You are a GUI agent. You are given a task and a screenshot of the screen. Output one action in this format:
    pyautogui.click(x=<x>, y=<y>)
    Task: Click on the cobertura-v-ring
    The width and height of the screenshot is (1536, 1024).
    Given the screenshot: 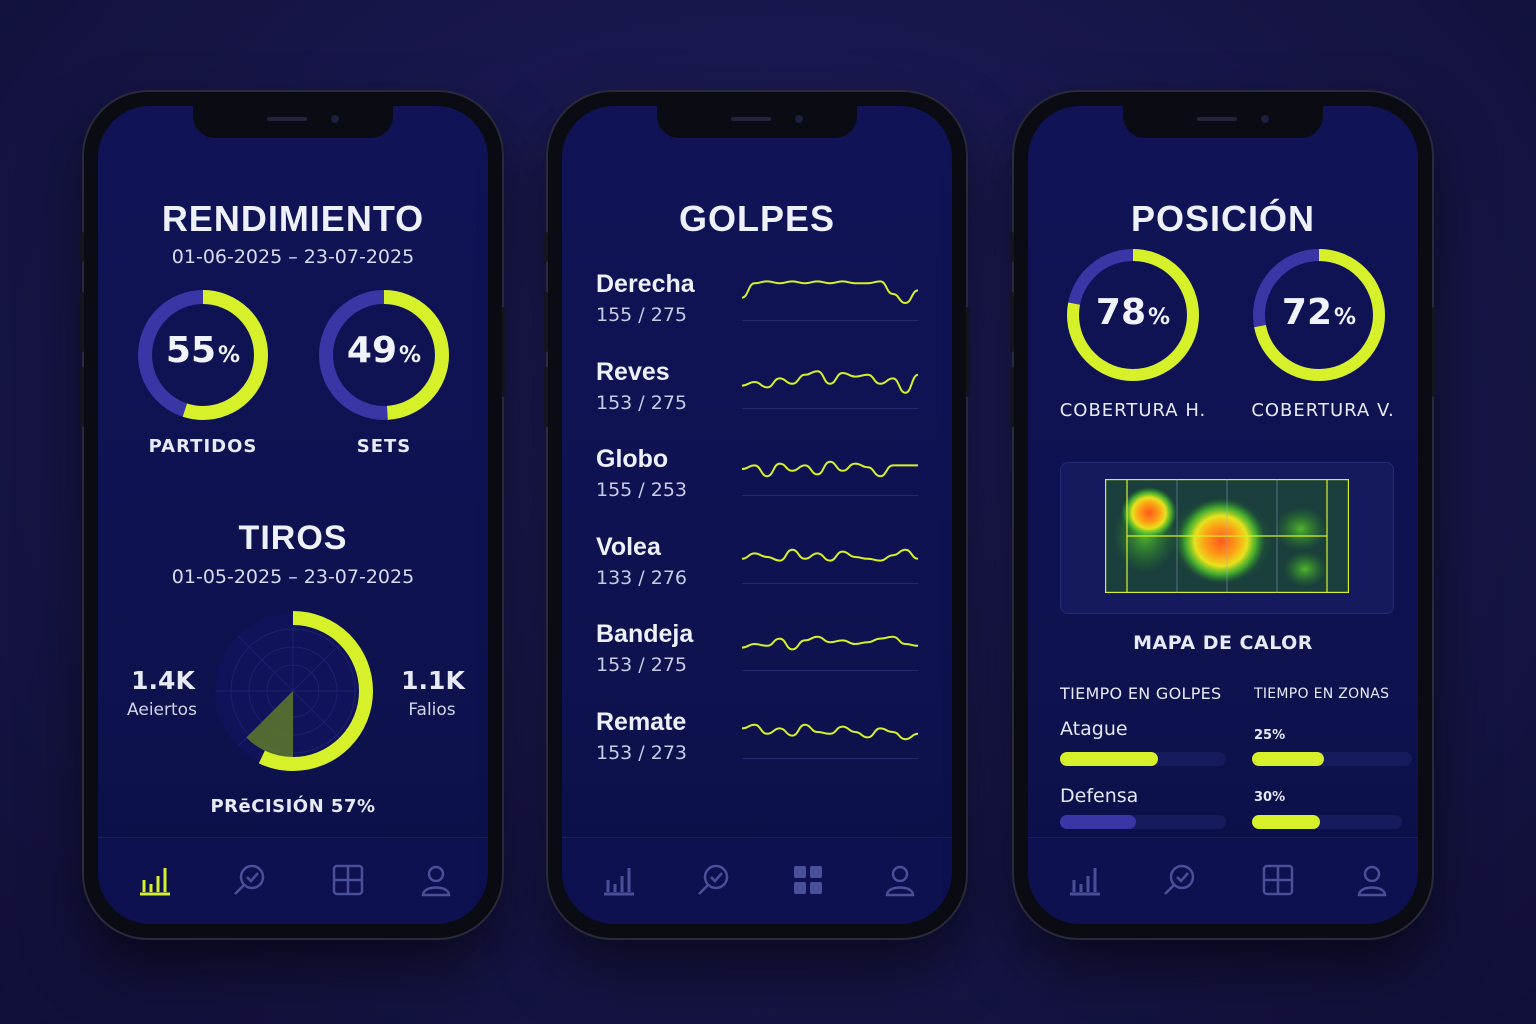 What is the action you would take?
    pyautogui.click(x=1319, y=315)
    